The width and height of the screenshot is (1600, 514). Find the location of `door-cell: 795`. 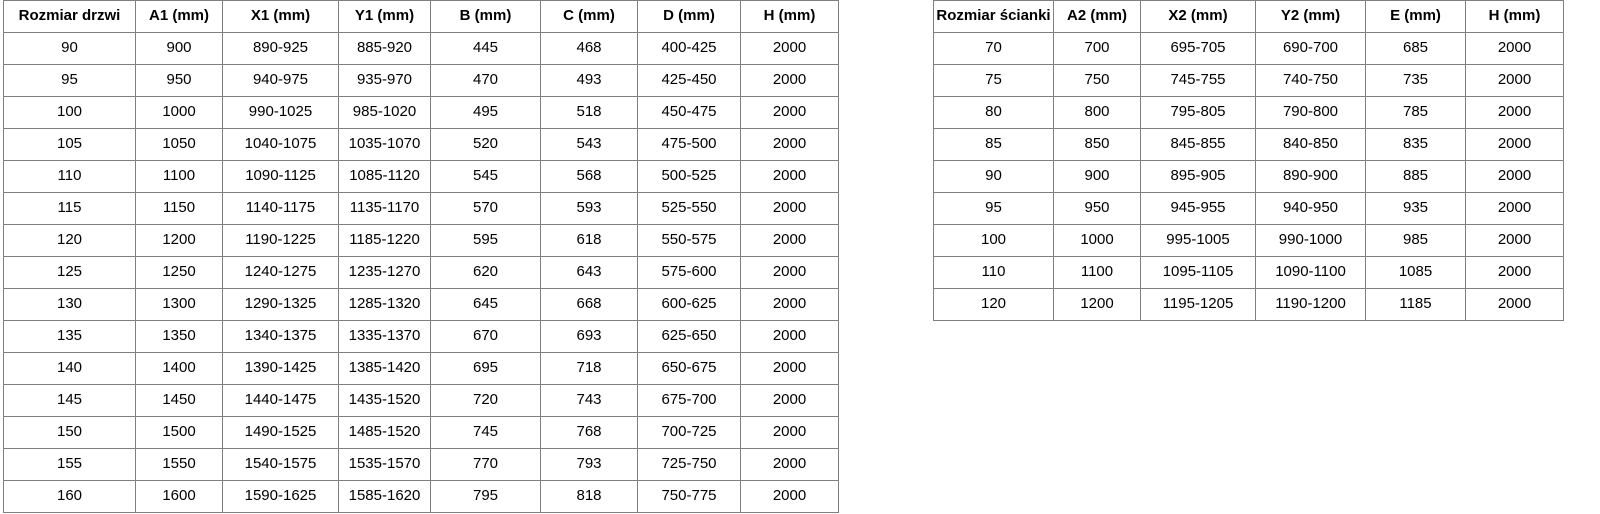

door-cell: 795 is located at coordinates (485, 496).